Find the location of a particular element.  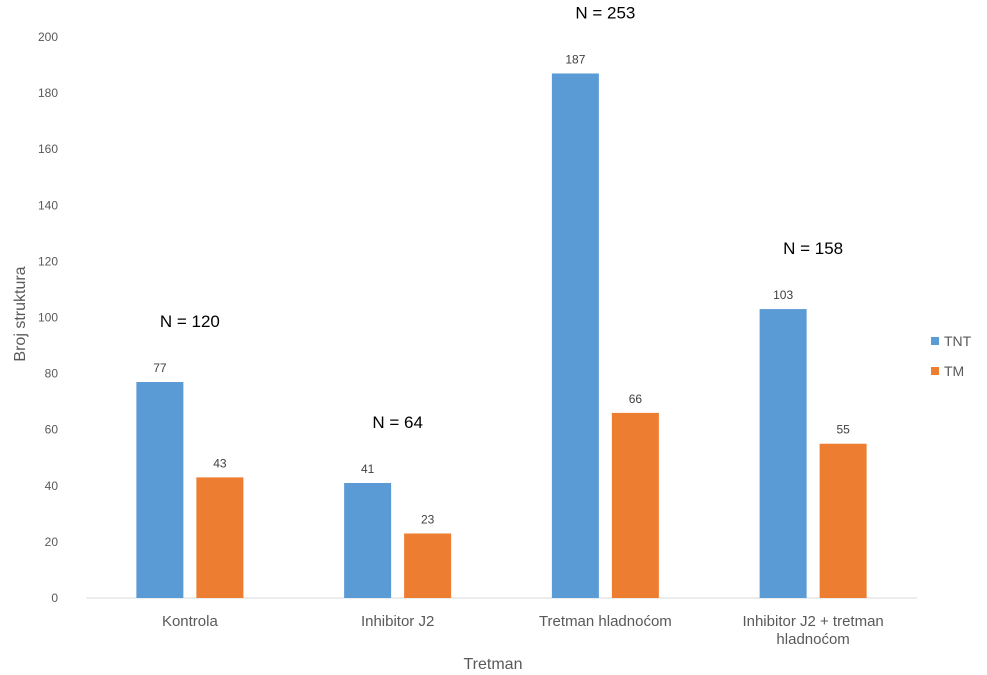

y-tick-label: 100 is located at coordinates (48, 318).